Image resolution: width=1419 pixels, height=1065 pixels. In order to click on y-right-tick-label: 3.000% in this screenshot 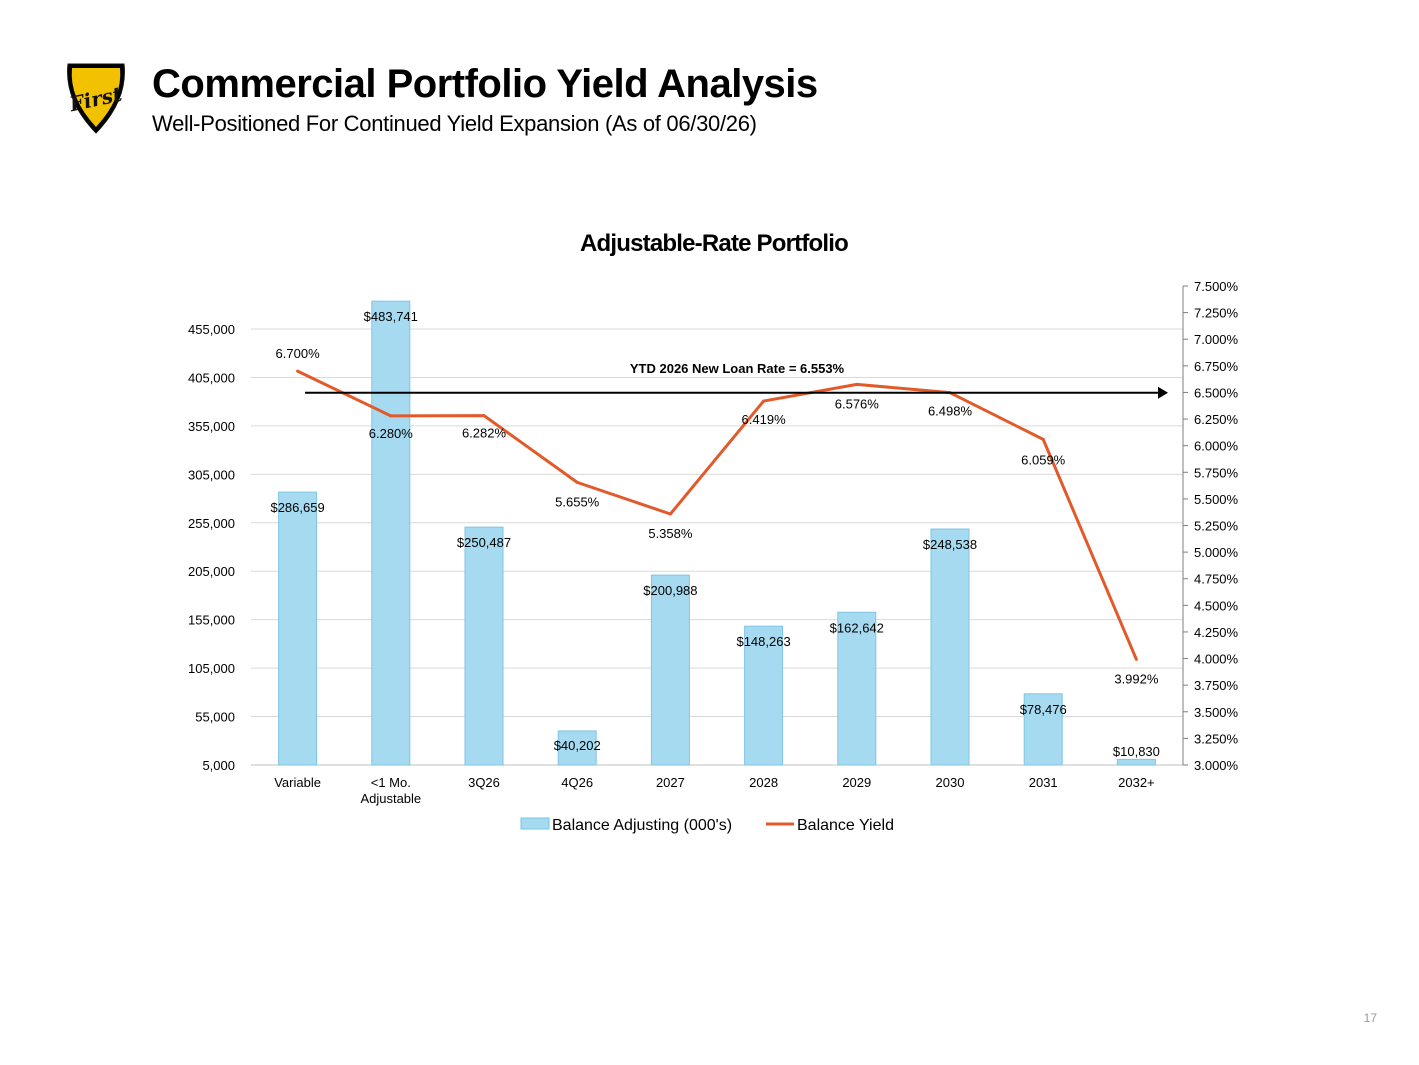, I will do `click(1216, 765)`.